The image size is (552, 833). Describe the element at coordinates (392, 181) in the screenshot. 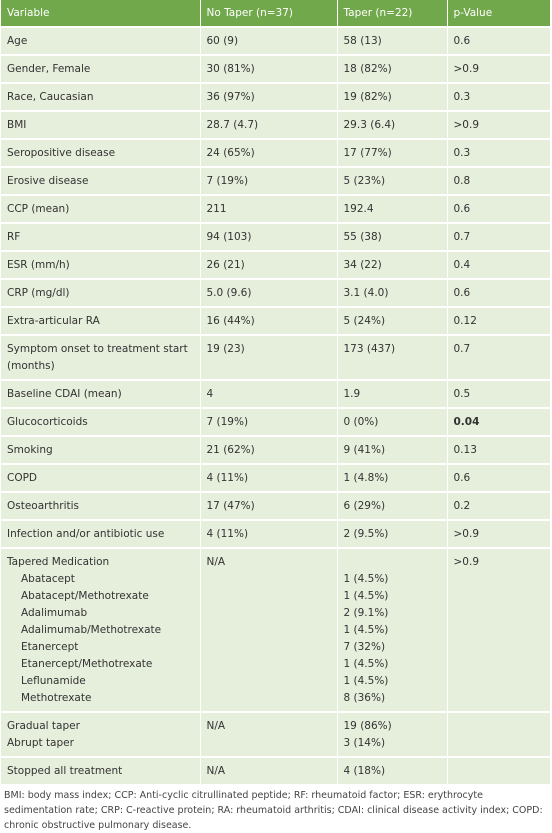

I see `cell-taper: 5 (23%)` at that location.